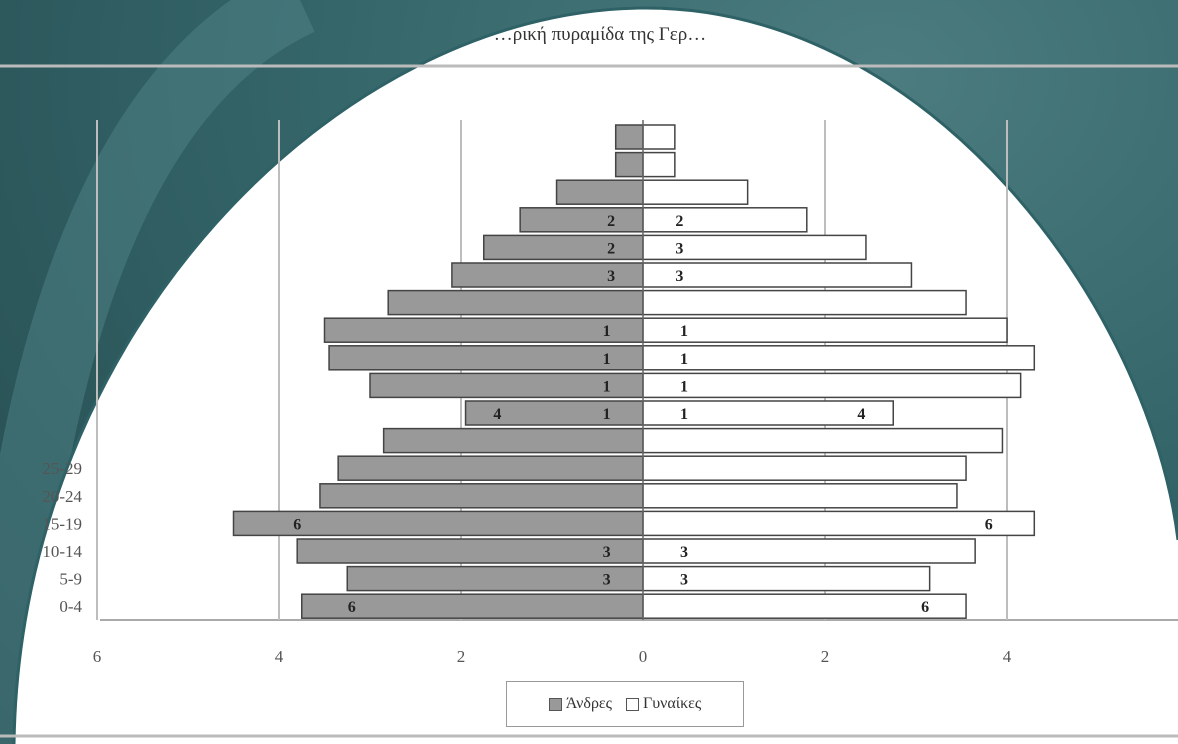 This screenshot has width=1178, height=744. Describe the element at coordinates (861, 414) in the screenshot. I see `data-label-women-4: 4` at that location.